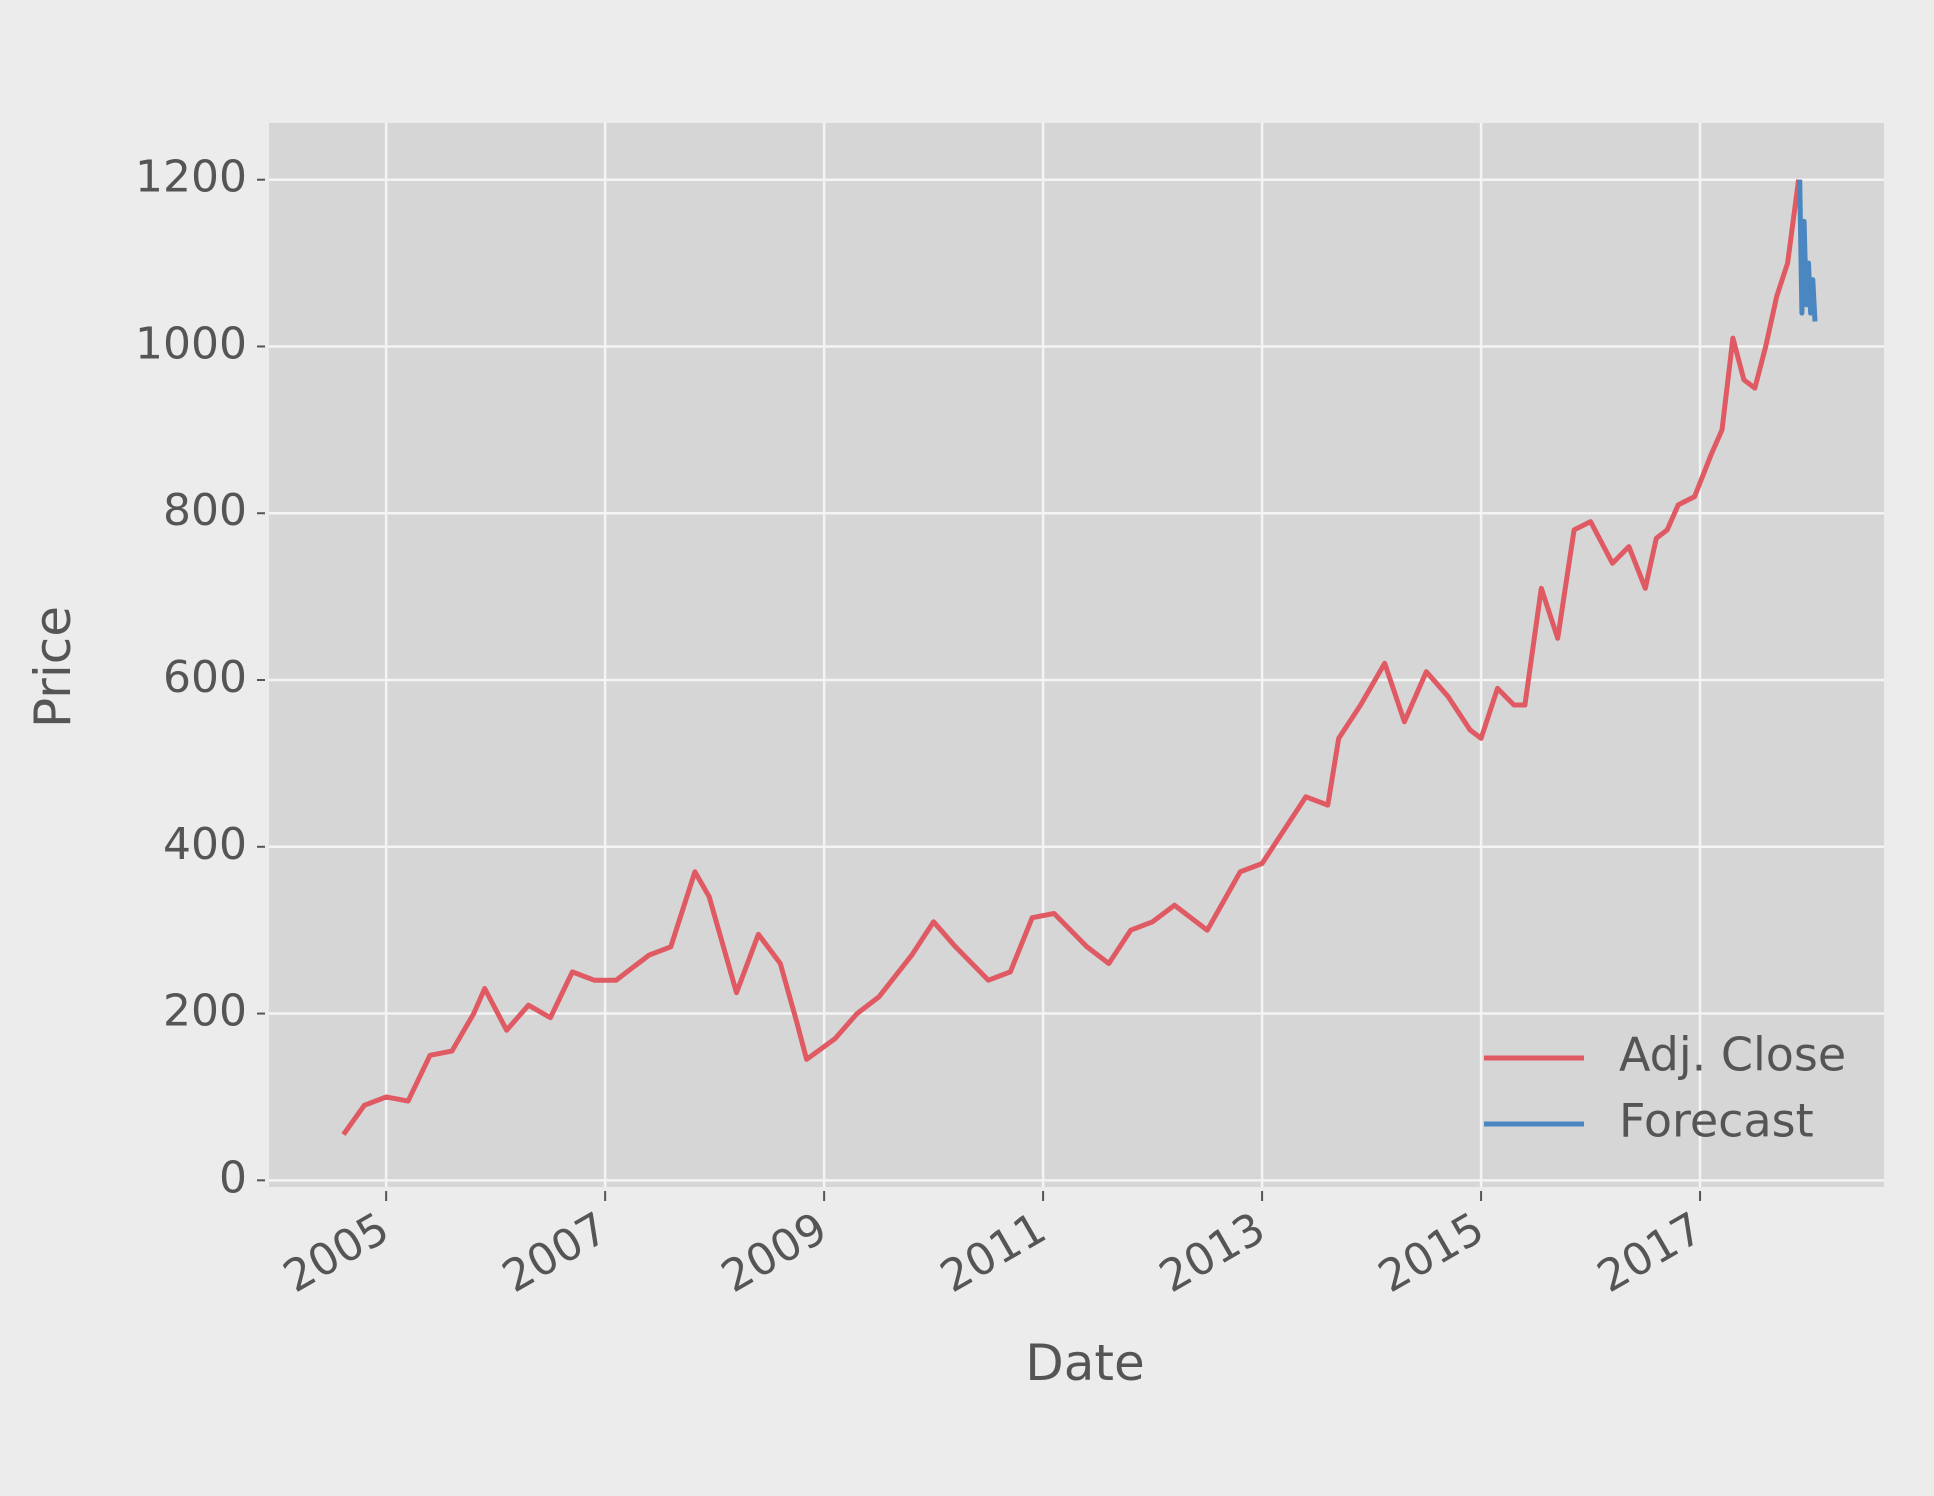 The width and height of the screenshot is (1934, 1496). Describe the element at coordinates (205, 510) in the screenshot. I see `y-tick-label: 800` at that location.